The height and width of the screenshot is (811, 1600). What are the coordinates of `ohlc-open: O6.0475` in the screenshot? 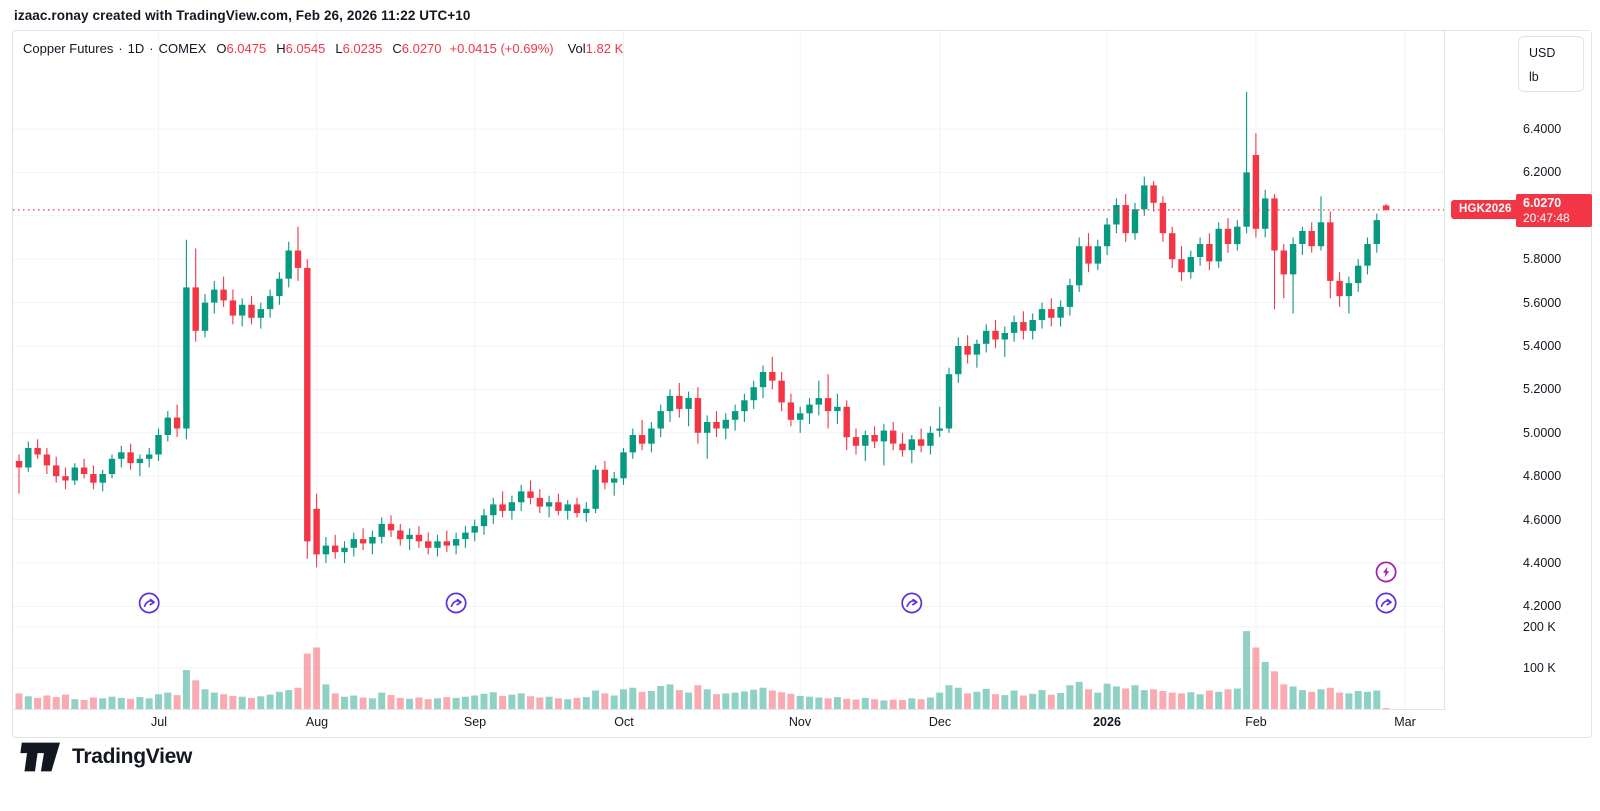 It's located at (241, 48).